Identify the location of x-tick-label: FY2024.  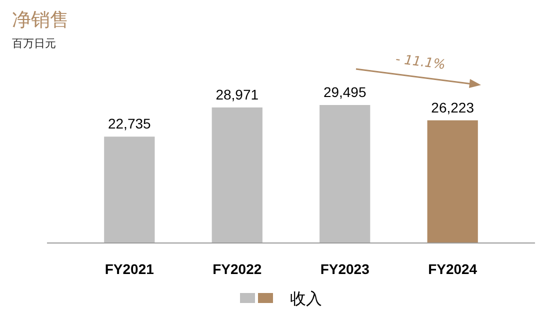
(453, 269).